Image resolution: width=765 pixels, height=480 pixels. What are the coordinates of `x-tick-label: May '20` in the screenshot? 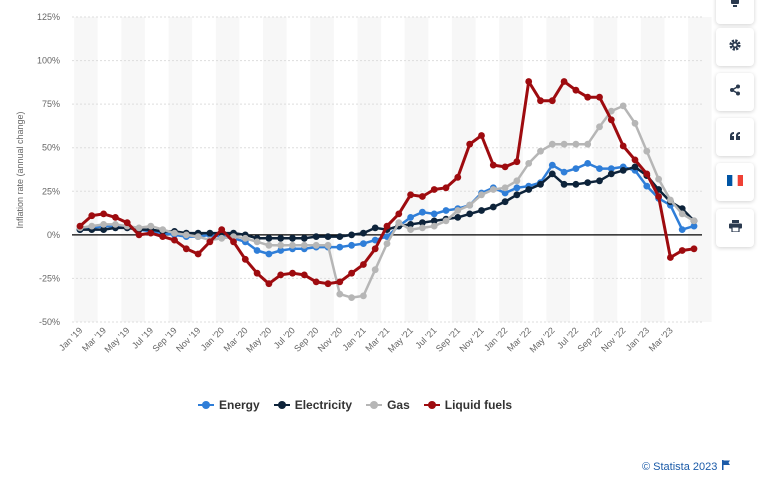 It's located at (258, 339).